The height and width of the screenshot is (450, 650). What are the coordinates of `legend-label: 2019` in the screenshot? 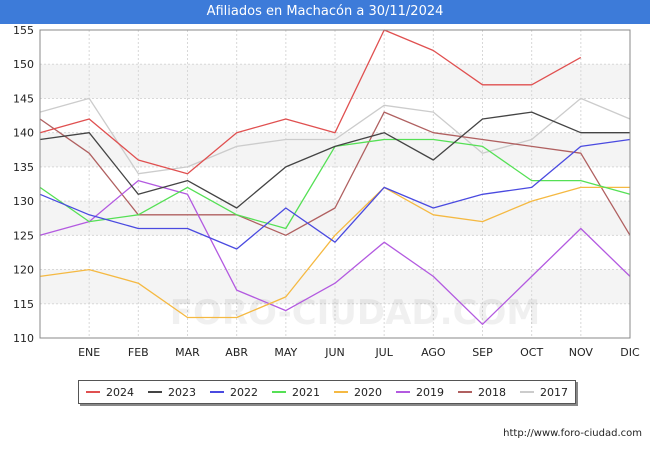 It's located at (430, 392).